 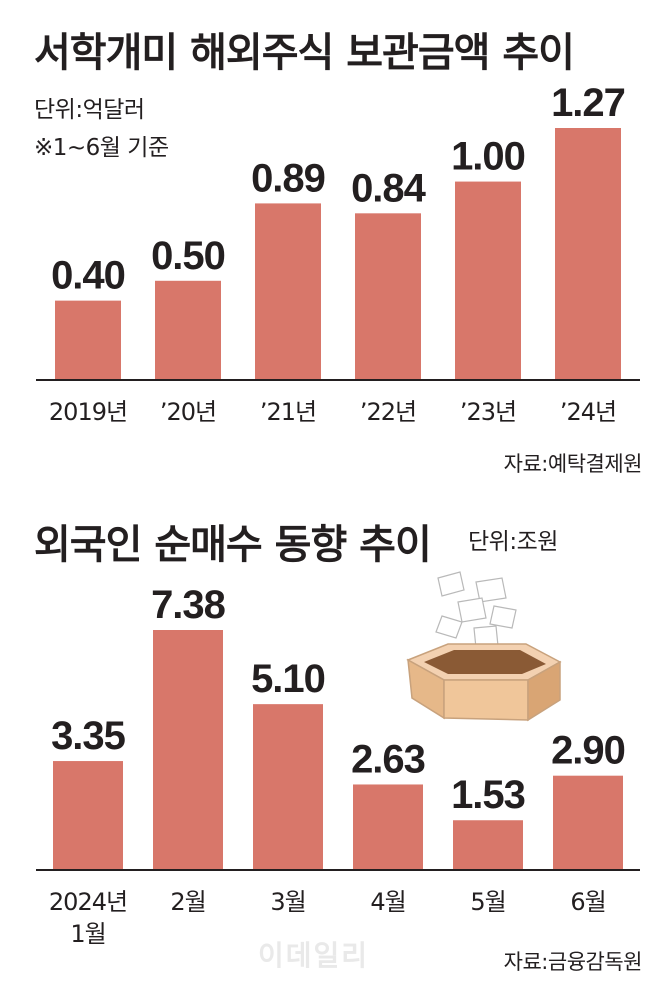 I want to click on ballot-box-illustration, so click(x=484, y=646).